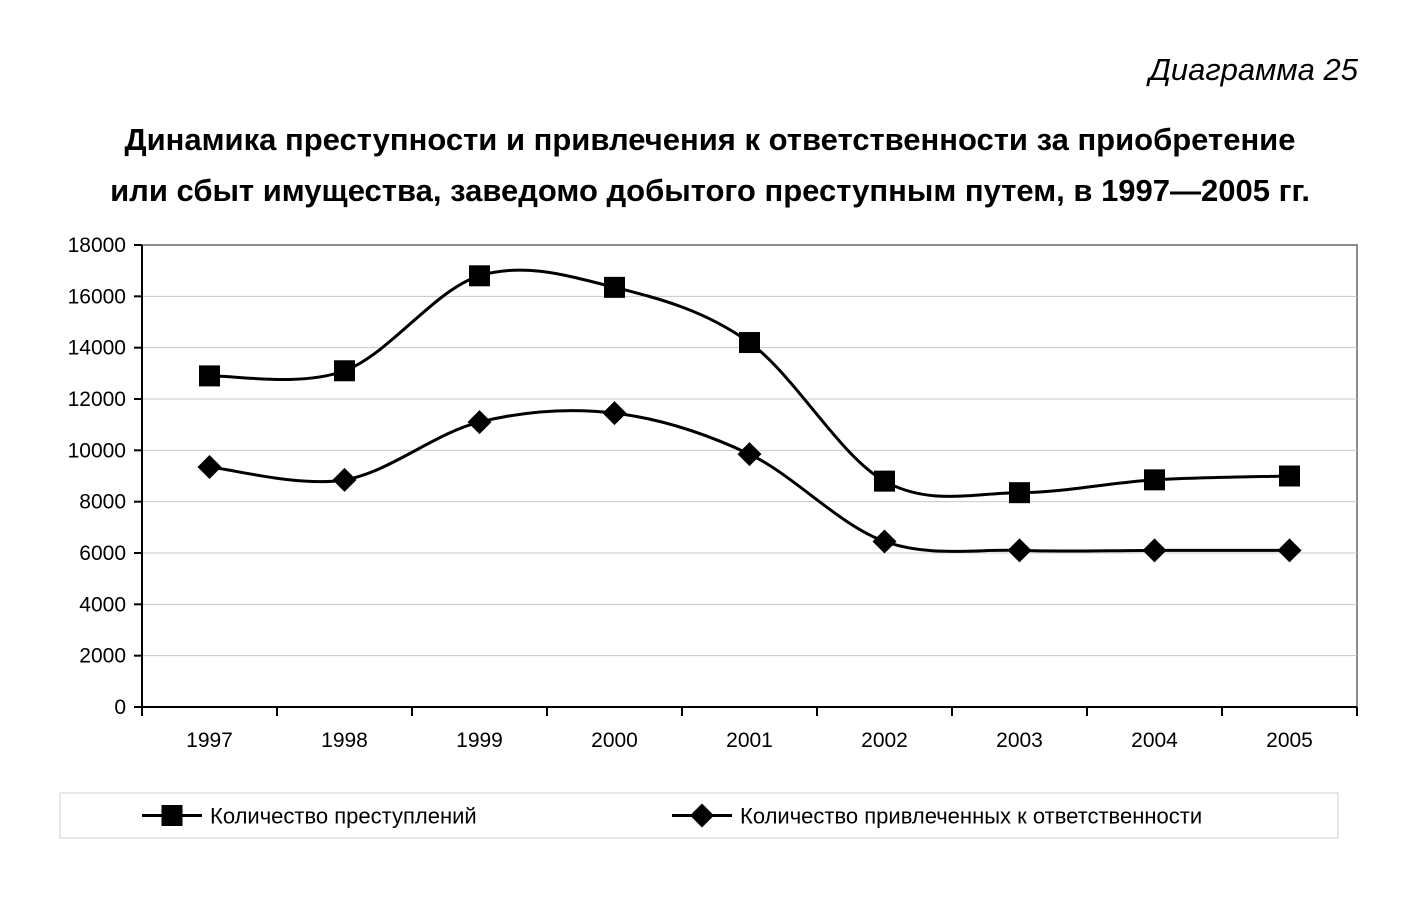 The width and height of the screenshot is (1420, 898). What do you see at coordinates (343, 816) in the screenshot?
I see `legend-label-1: Количество преступлений` at bounding box center [343, 816].